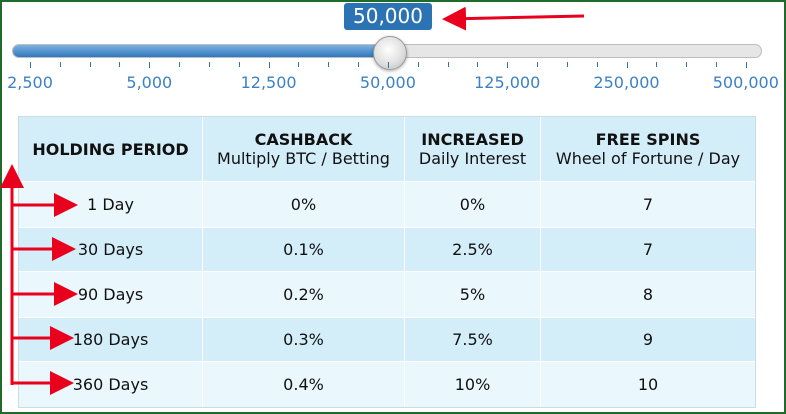 Image resolution: width=786 pixels, height=414 pixels. I want to click on cell-period: 360 Days, so click(111, 384).